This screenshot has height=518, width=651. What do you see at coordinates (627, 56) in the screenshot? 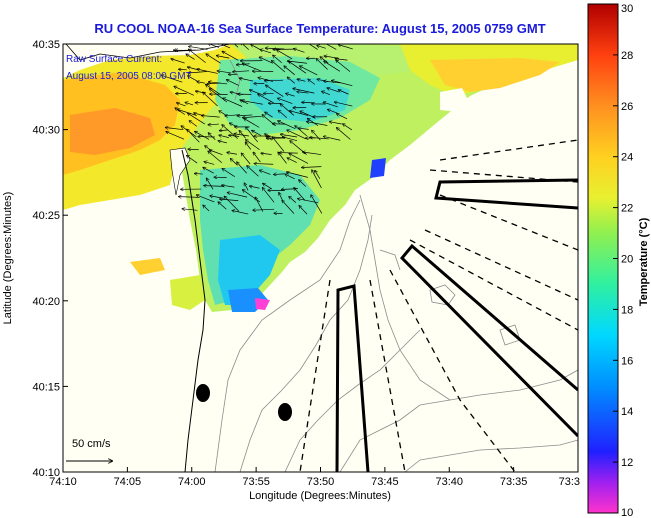
I see `colorbar-tick-label: 28` at bounding box center [627, 56].